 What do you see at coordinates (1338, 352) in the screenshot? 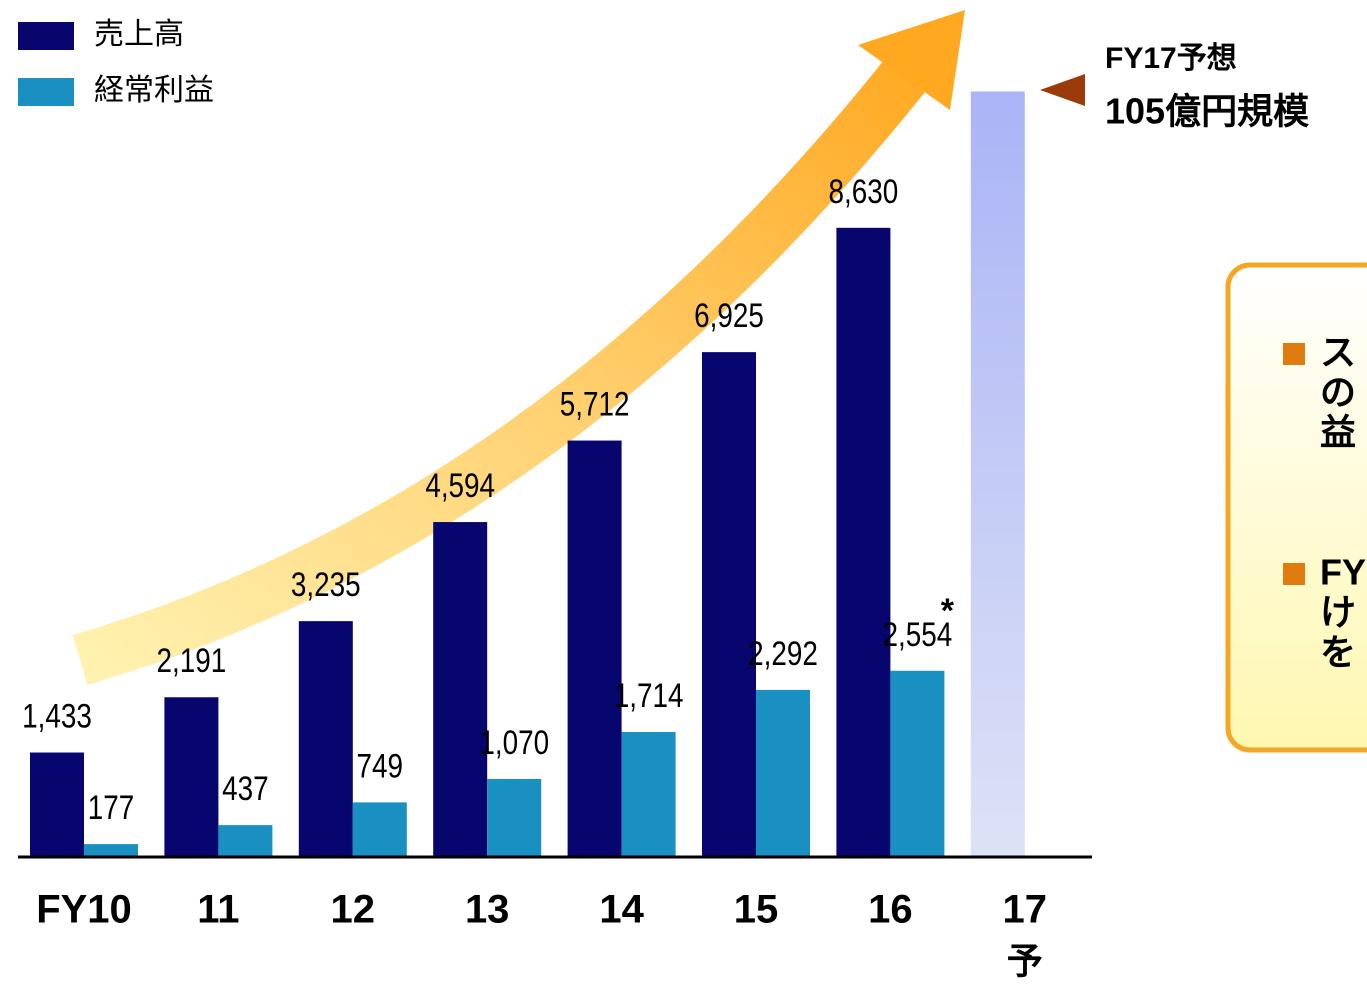
I see `note-text: ス` at bounding box center [1338, 352].